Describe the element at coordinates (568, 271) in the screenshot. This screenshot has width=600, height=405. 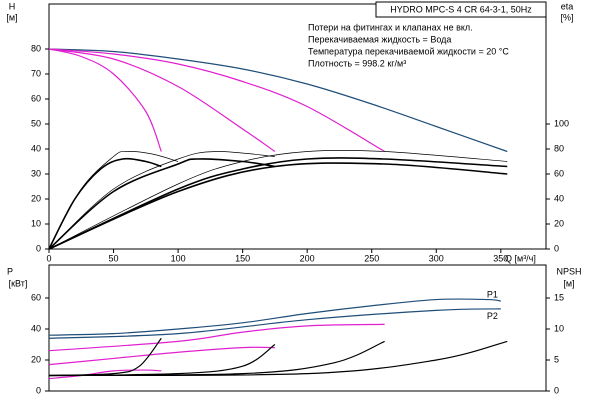
I see `y2-label: NPSH` at that location.